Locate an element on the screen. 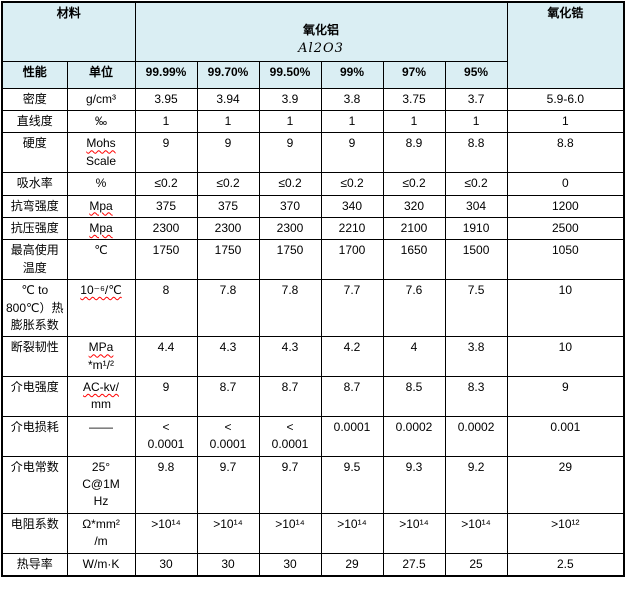  table-row: 介电常数 25° C@1M Hz 9.8 9.7 9.7 9.5 9.3 9.2 29 is located at coordinates (313, 484).